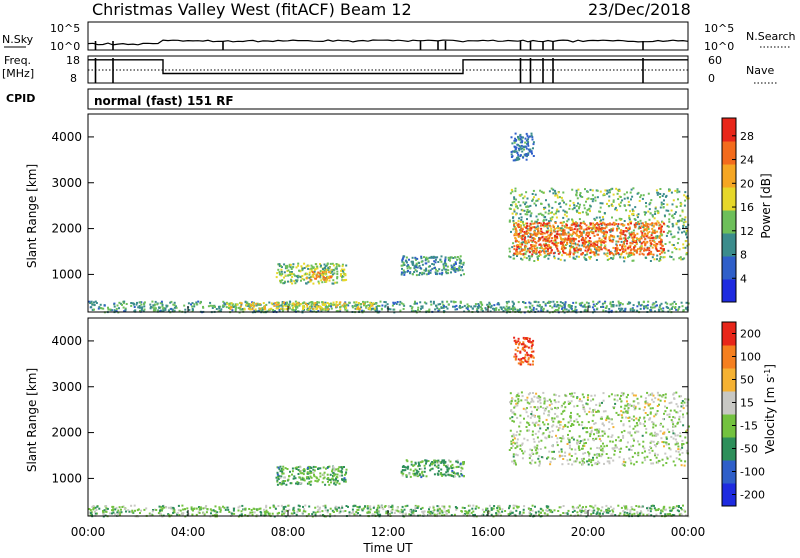 This screenshot has height=558, width=800. I want to click on power-colorbar-swatch, so click(729, 153).